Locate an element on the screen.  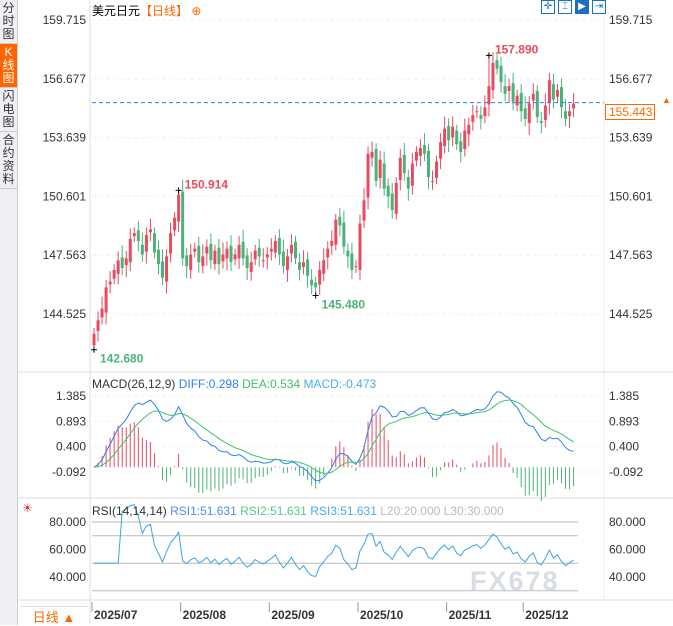
macd-dea-line is located at coordinates (333, 436).